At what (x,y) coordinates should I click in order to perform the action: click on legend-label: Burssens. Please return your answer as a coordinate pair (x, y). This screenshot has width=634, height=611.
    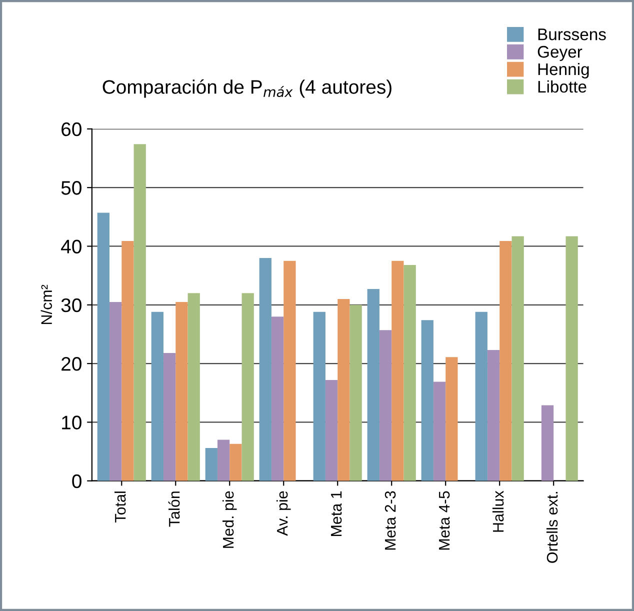
    Looking at the image, I should click on (572, 34).